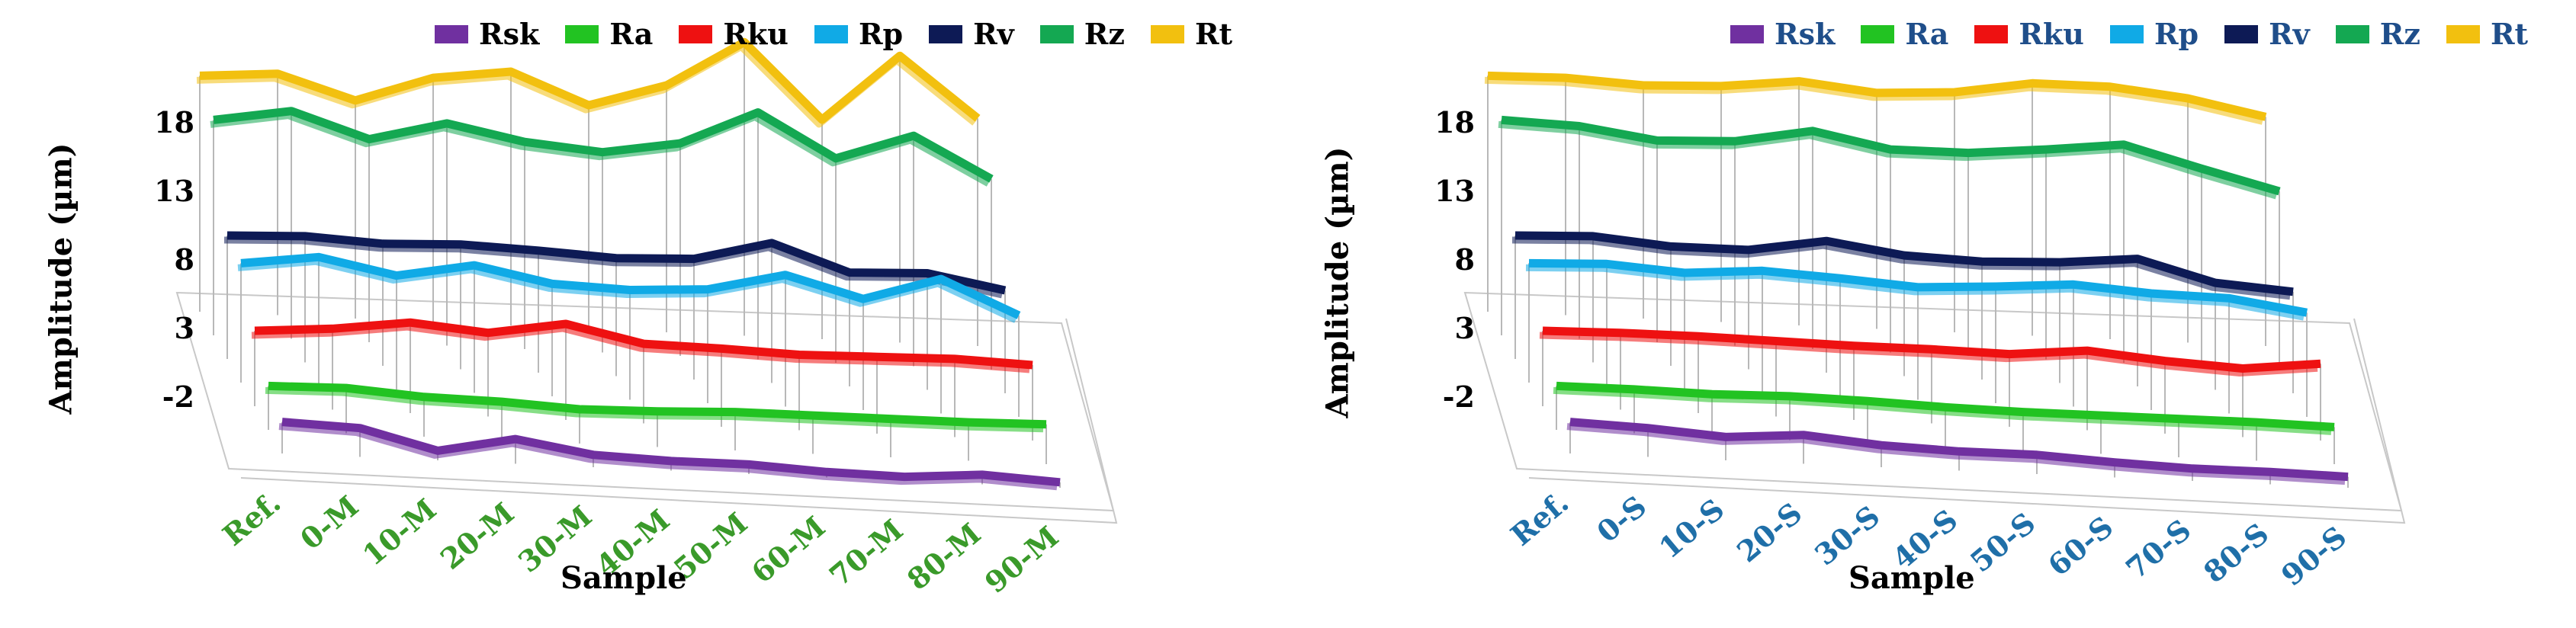 The width and height of the screenshot is (2576, 628). What do you see at coordinates (1915, 292) in the screenshot?
I see `series-ribbon-rp` at bounding box center [1915, 292].